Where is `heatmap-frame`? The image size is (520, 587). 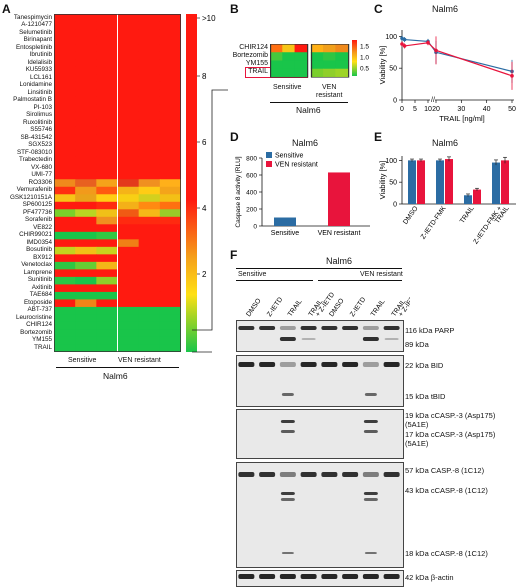
heatmap-frame is located at coordinates (330, 61).